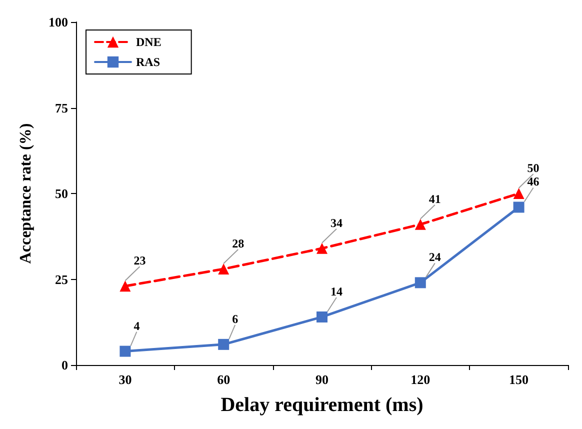  I want to click on legend-label: DNE, so click(149, 42).